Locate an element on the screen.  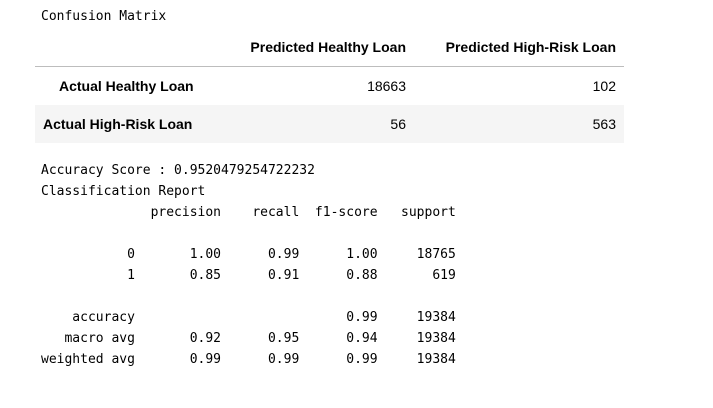
cell-high-risk-predicted-high-risk: 563 is located at coordinates (604, 124).